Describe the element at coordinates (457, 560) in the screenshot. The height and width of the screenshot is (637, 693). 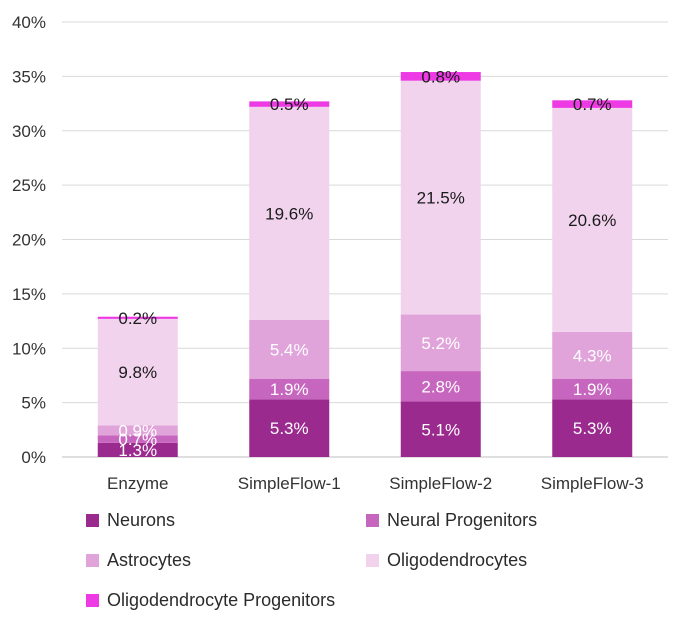
I see `legend-label: Oligodendrocytes` at that location.